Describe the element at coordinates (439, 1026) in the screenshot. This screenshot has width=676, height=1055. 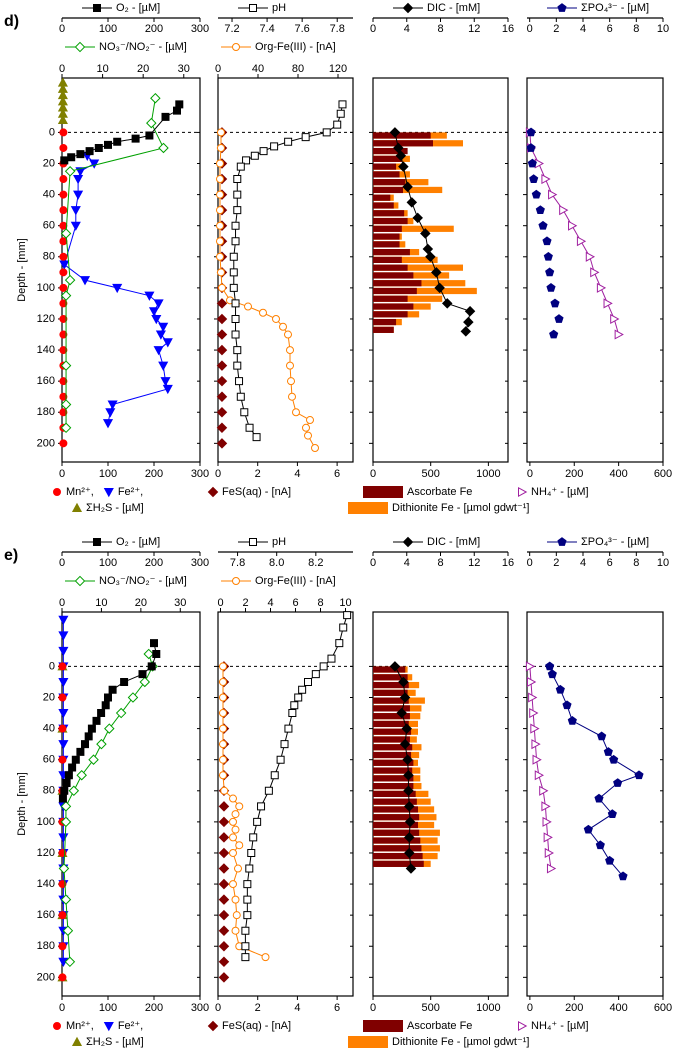
I see `legend-label: Ascorbate Fe` at that location.